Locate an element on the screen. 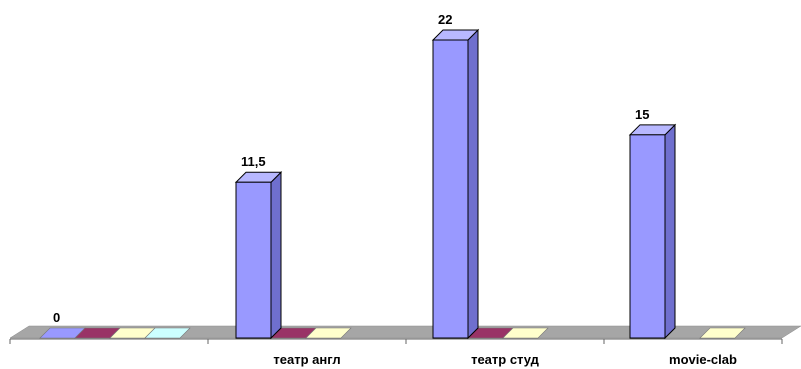 This screenshot has height=369, width=801. data-label: 15 is located at coordinates (642, 114).